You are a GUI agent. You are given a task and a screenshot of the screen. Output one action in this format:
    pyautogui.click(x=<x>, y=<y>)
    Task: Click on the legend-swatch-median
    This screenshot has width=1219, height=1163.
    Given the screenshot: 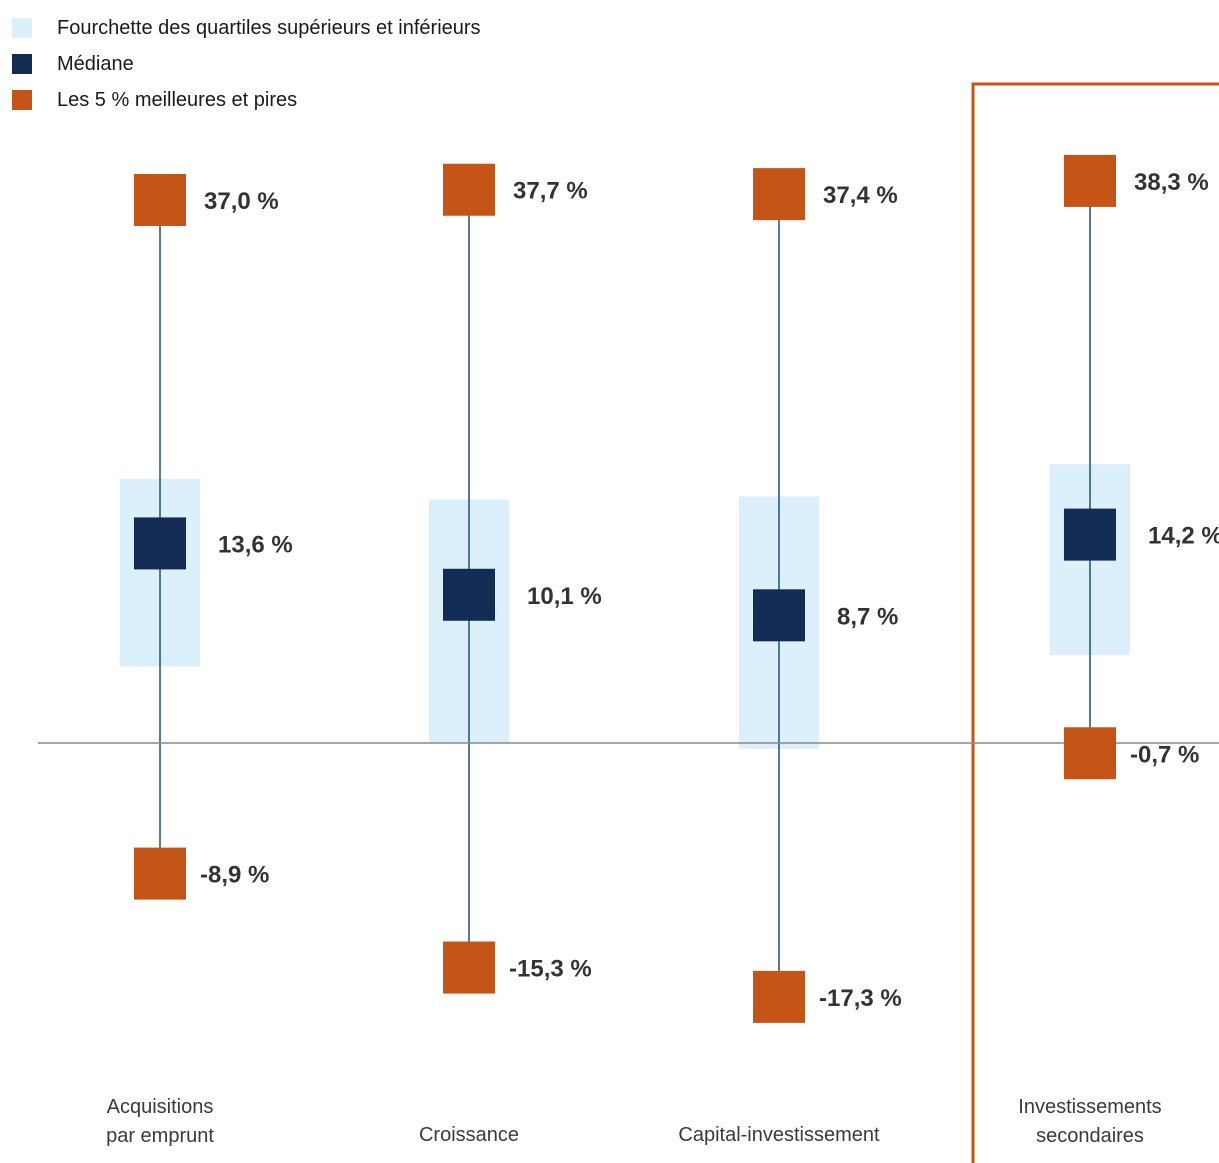 What is the action you would take?
    pyautogui.click(x=22, y=64)
    